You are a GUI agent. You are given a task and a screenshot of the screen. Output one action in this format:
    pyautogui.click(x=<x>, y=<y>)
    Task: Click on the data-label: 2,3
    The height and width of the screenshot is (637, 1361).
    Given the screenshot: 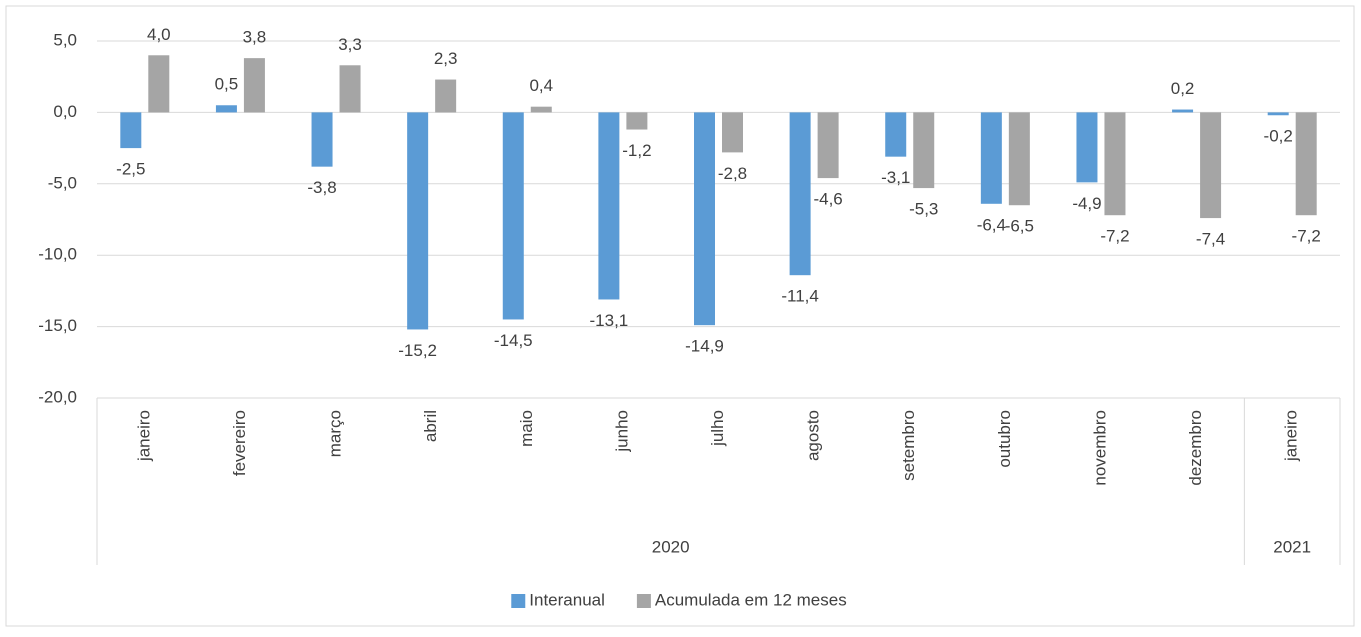 What is the action you would take?
    pyautogui.click(x=446, y=58)
    